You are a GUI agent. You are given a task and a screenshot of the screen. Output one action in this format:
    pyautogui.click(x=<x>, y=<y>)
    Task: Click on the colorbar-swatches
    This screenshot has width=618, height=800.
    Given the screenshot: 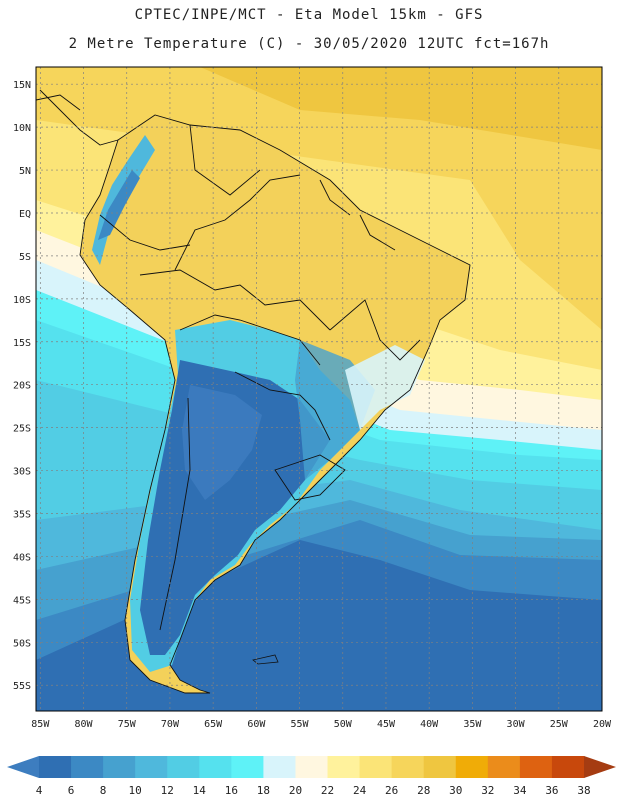 What is the action you would take?
    pyautogui.click(x=311, y=767)
    